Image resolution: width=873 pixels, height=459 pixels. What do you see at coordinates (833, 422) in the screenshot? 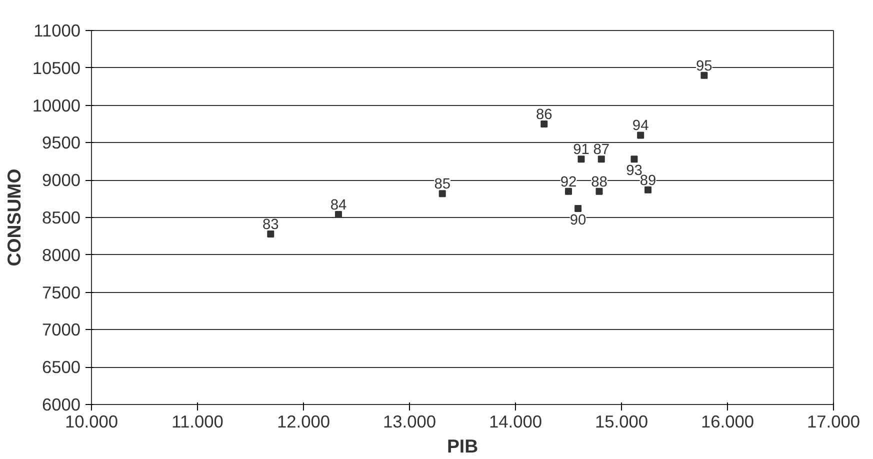
I see `x-tick-label: 17.000` at bounding box center [833, 422].